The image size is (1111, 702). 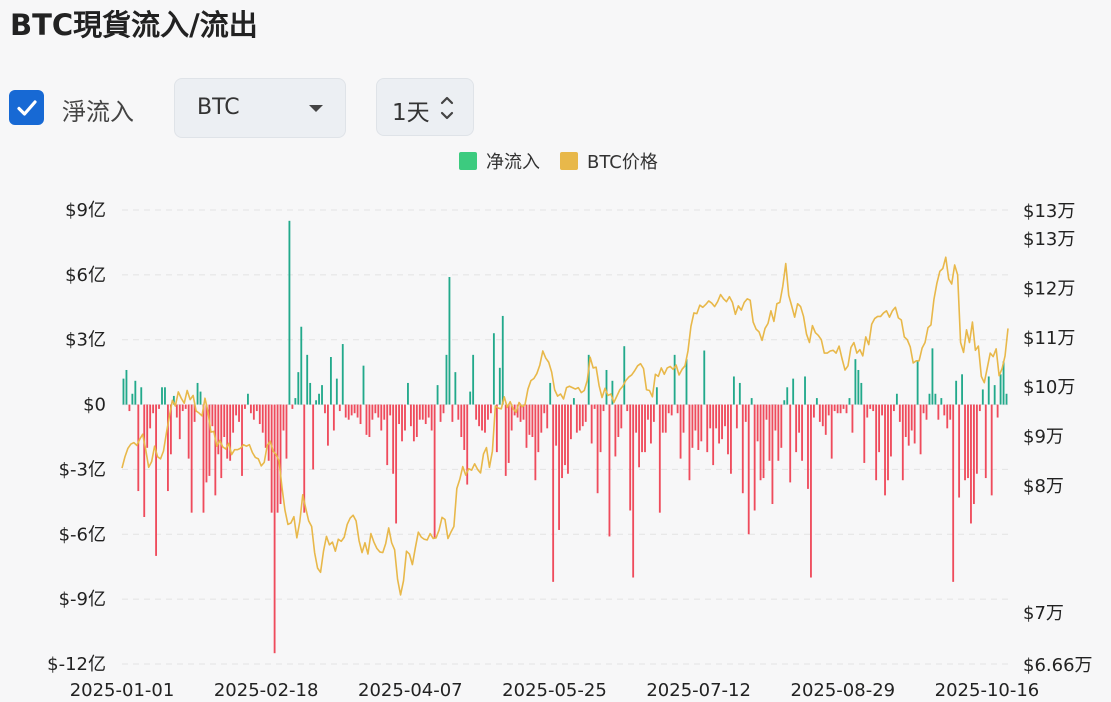 What do you see at coordinates (85, 340) in the screenshot?
I see `y-left-tick-label: $3亿` at bounding box center [85, 340].